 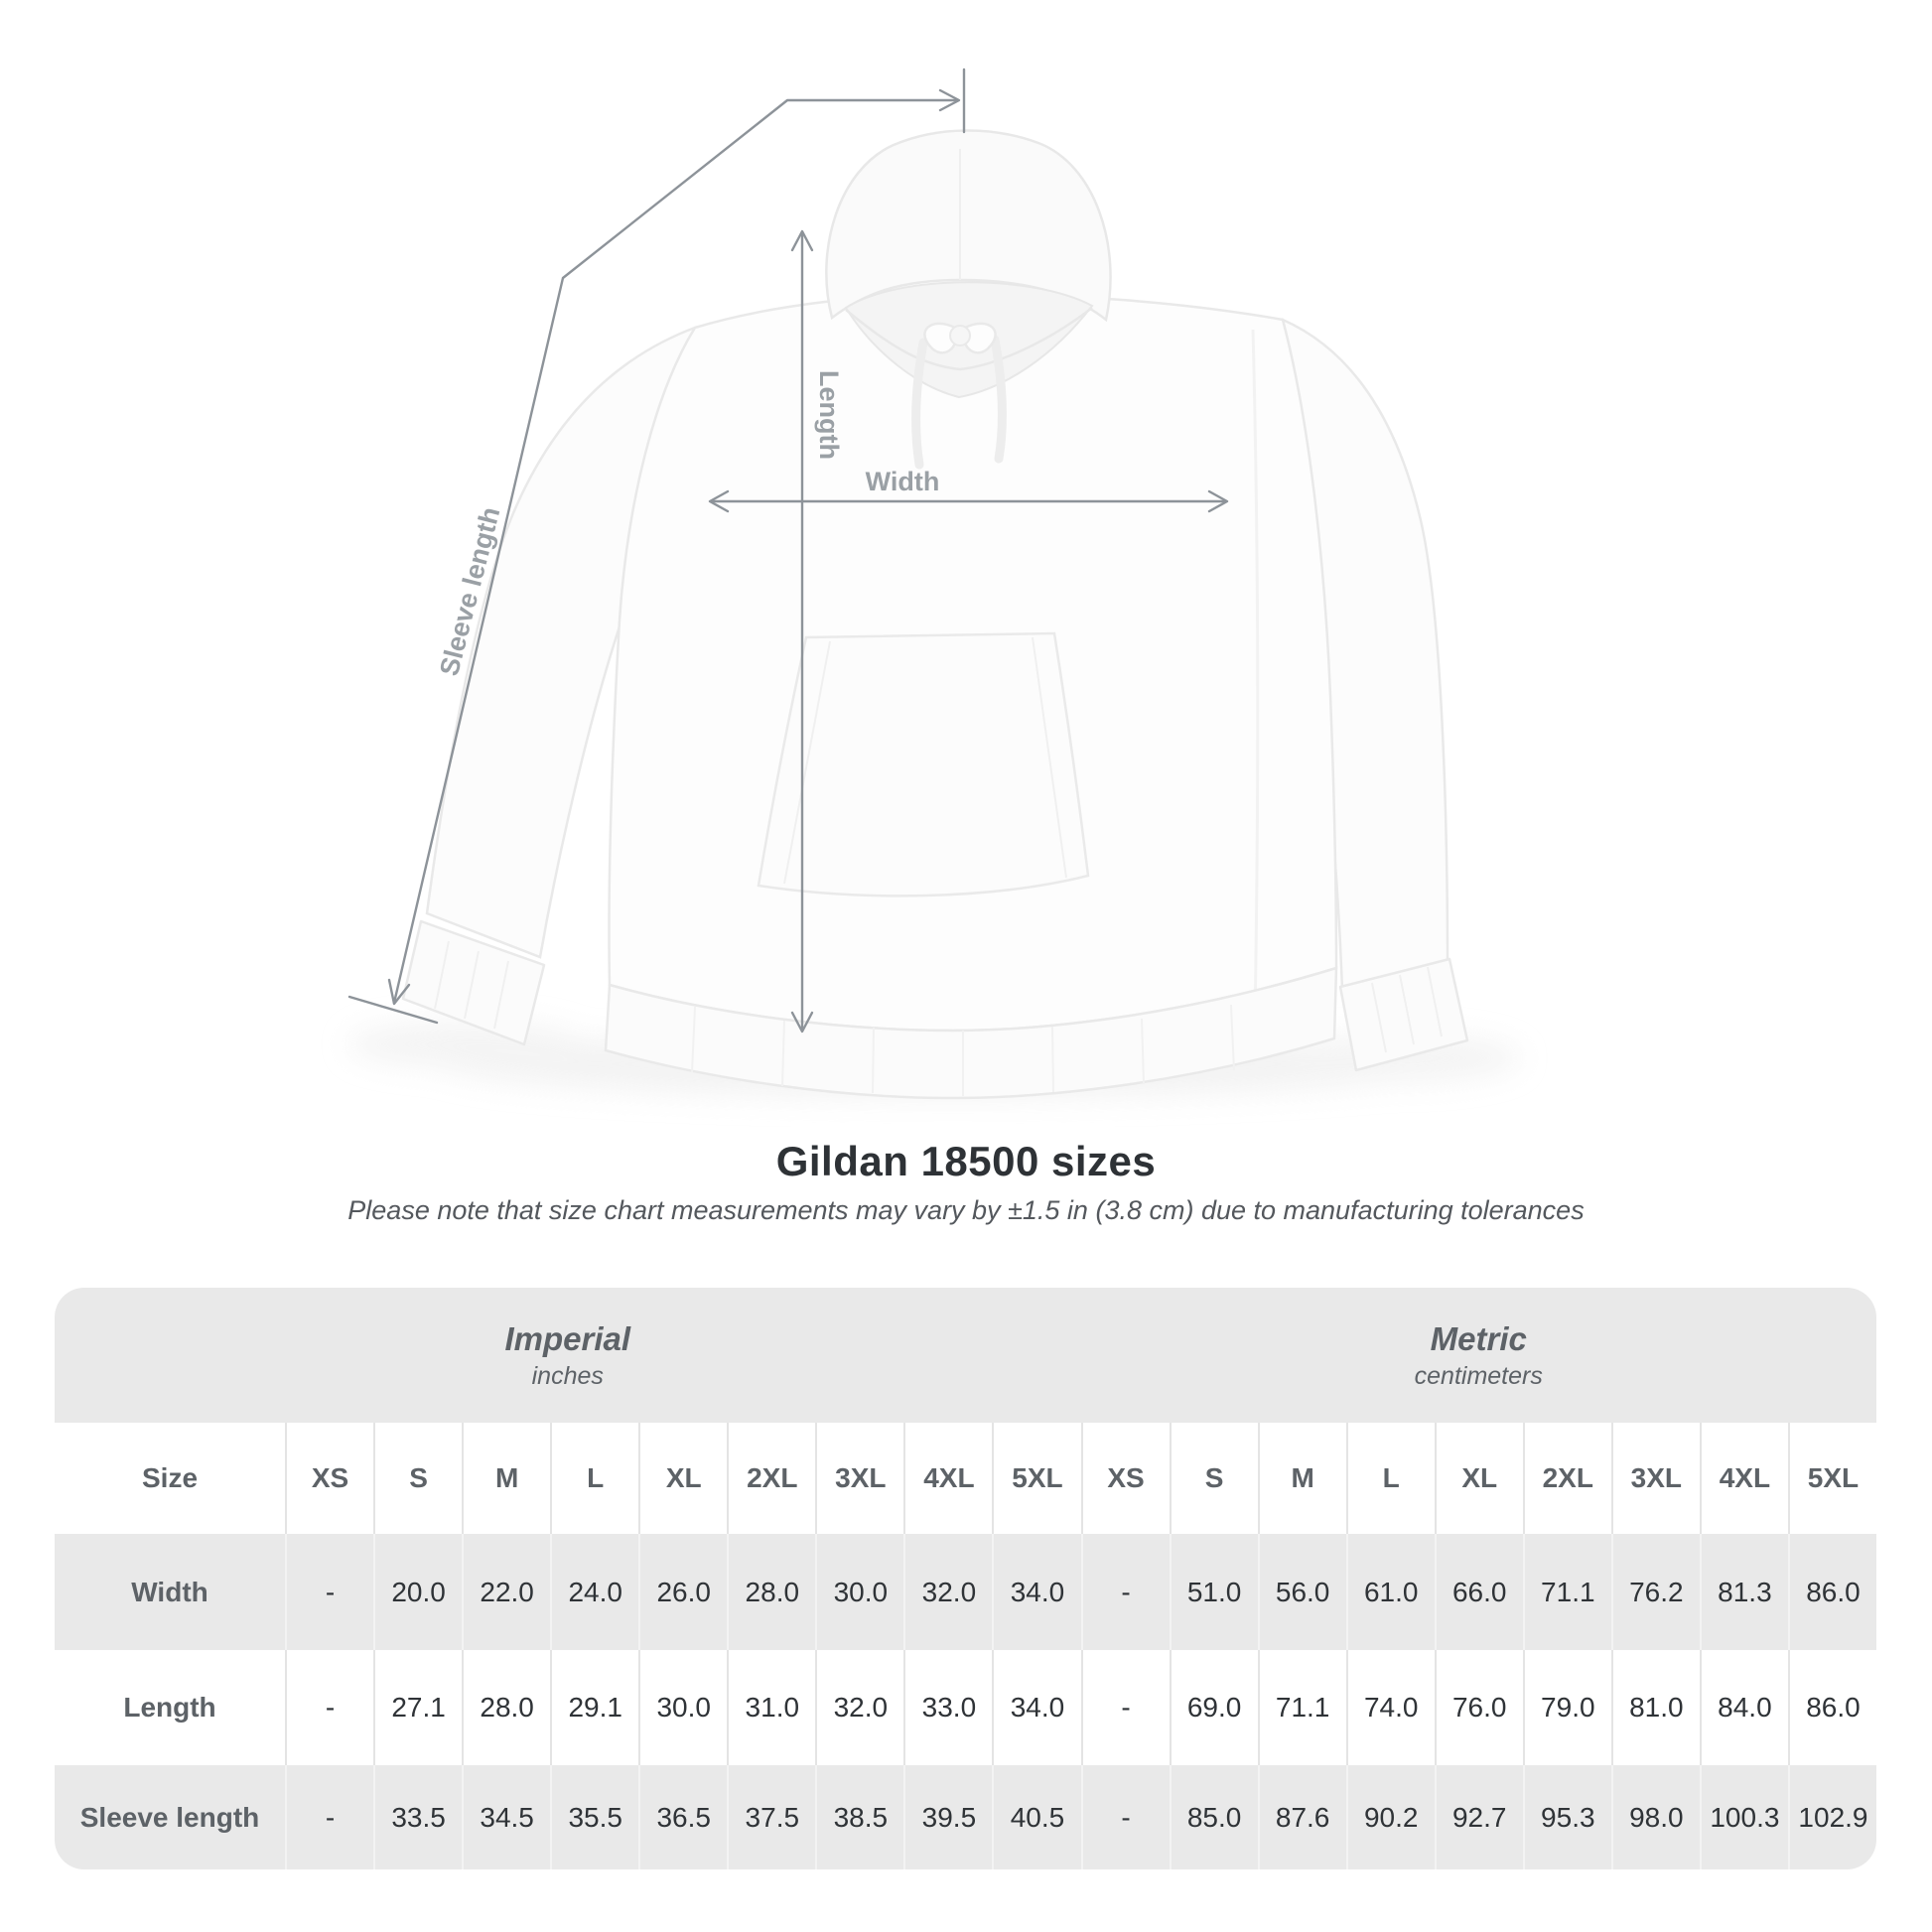 I want to click on value-cell-metric: 81.0, so click(x=1655, y=1708).